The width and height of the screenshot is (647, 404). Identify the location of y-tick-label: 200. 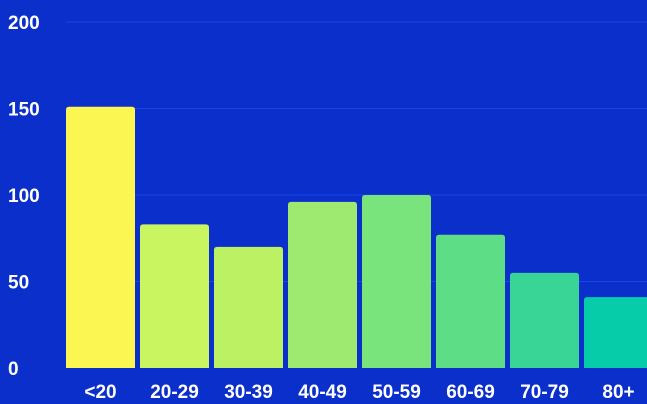
(24, 23).